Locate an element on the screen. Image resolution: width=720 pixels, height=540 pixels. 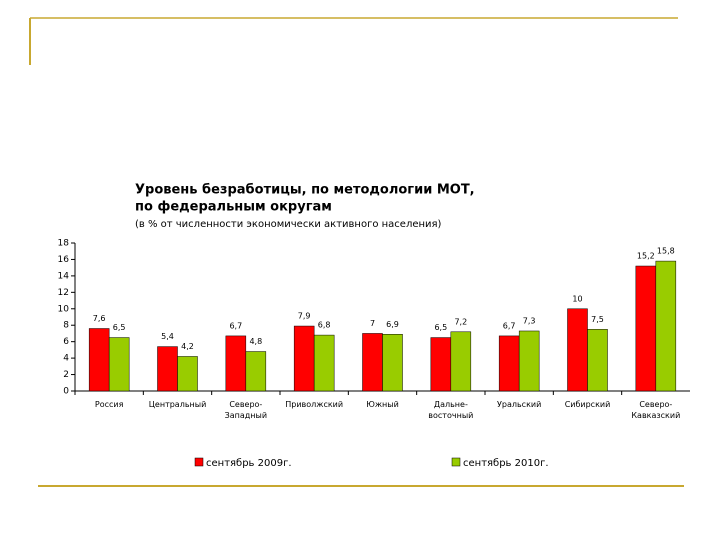
data-label: 7,5 is located at coordinates (597, 319).